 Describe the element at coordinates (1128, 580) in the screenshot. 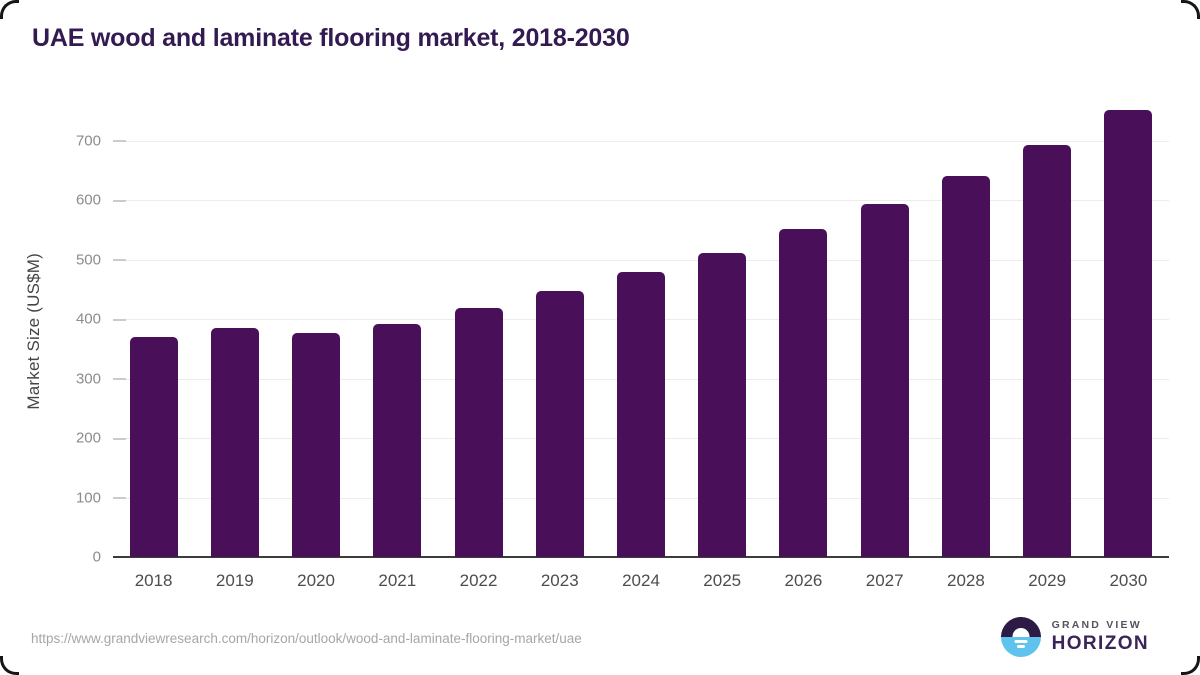

I see `x-tick-label-2030: 2030` at that location.